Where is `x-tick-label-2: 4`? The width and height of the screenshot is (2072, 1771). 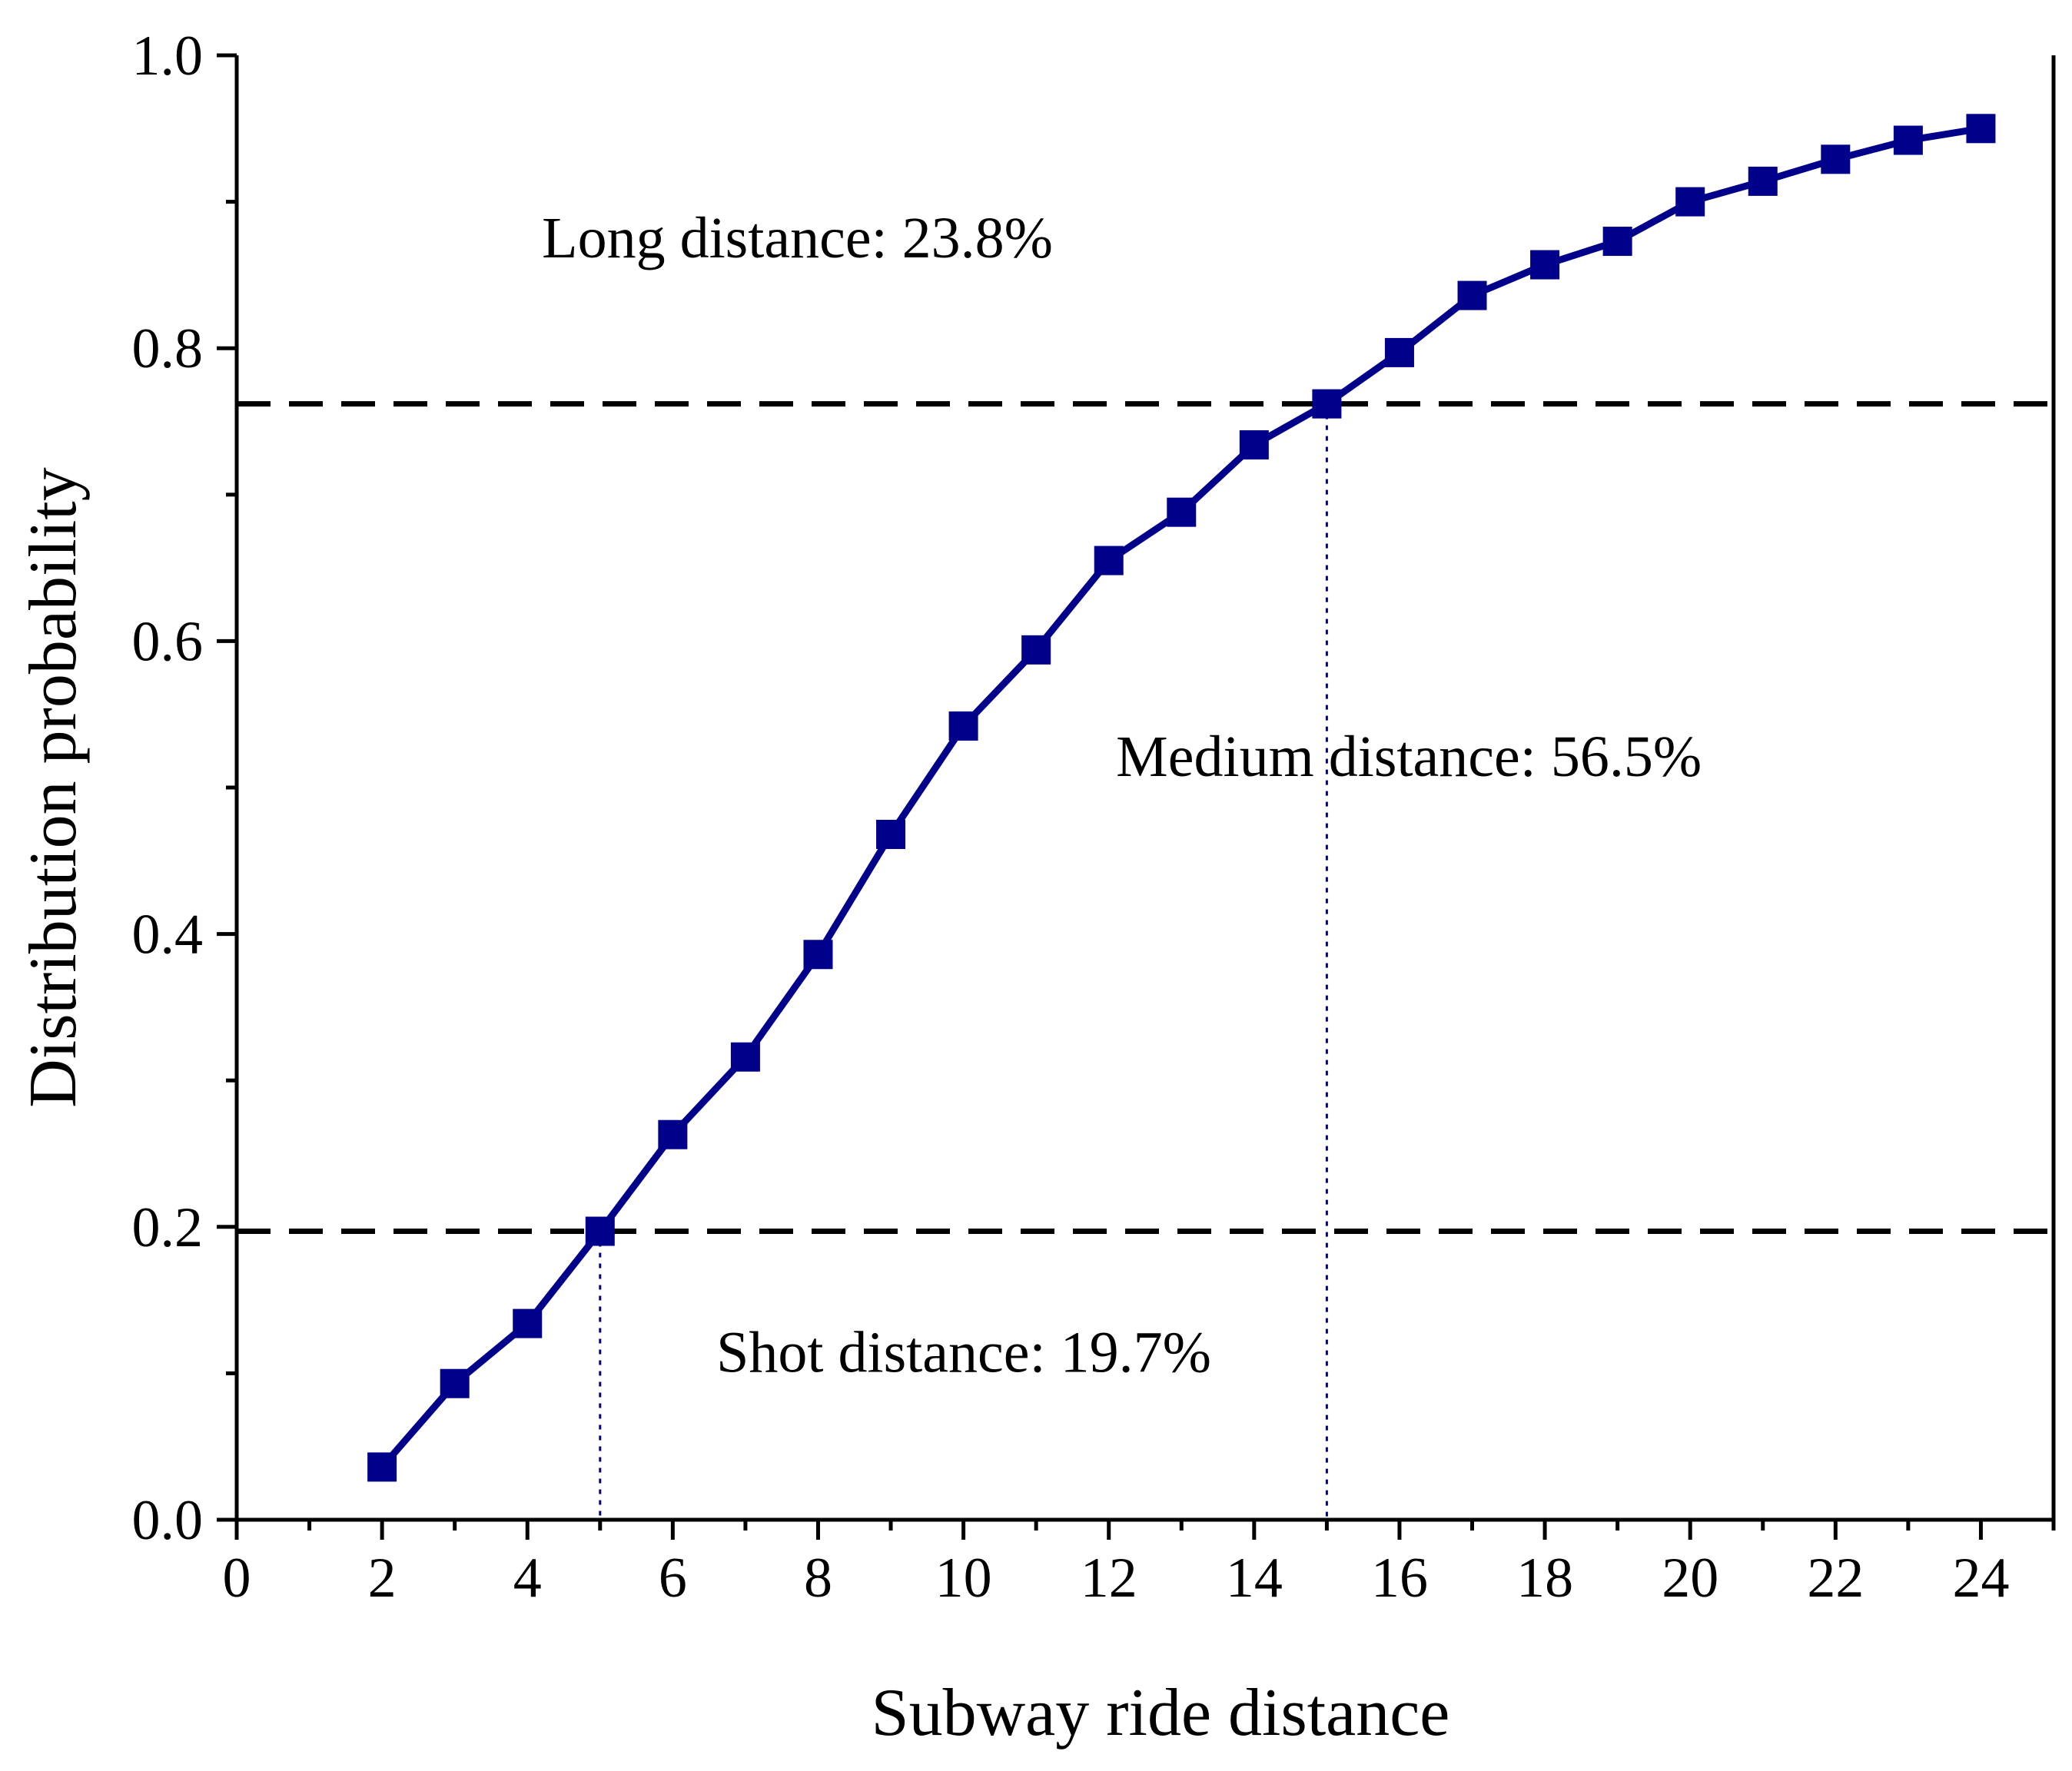 x-tick-label-2: 4 is located at coordinates (528, 1578).